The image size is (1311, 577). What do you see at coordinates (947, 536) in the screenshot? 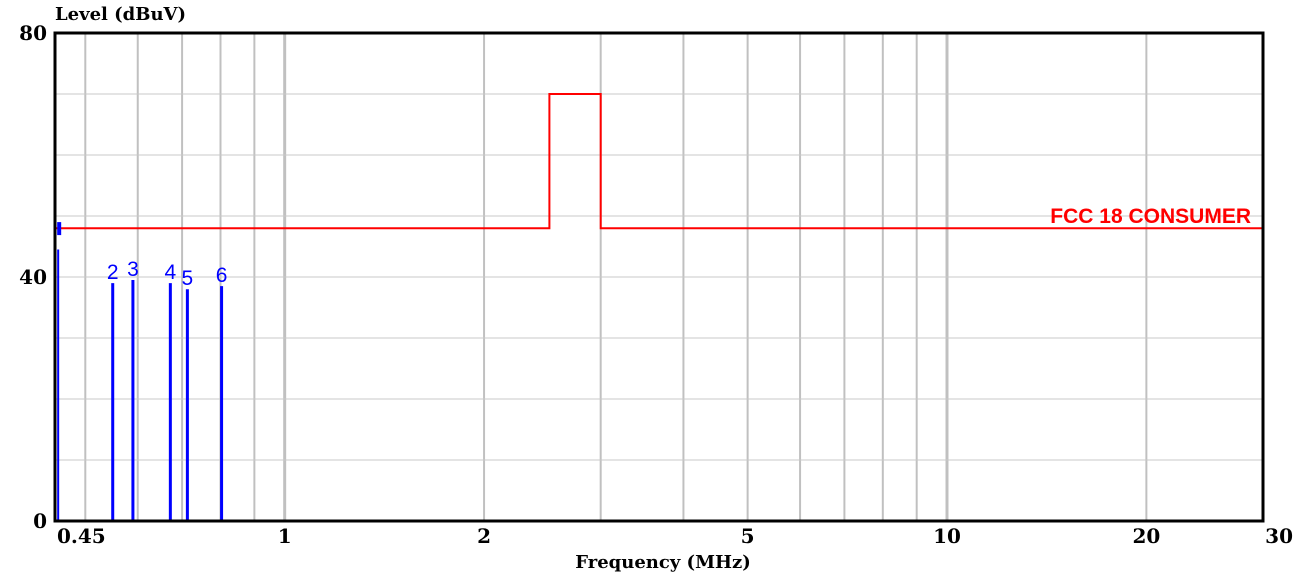
I see `x-tick-label: 10` at bounding box center [947, 536].